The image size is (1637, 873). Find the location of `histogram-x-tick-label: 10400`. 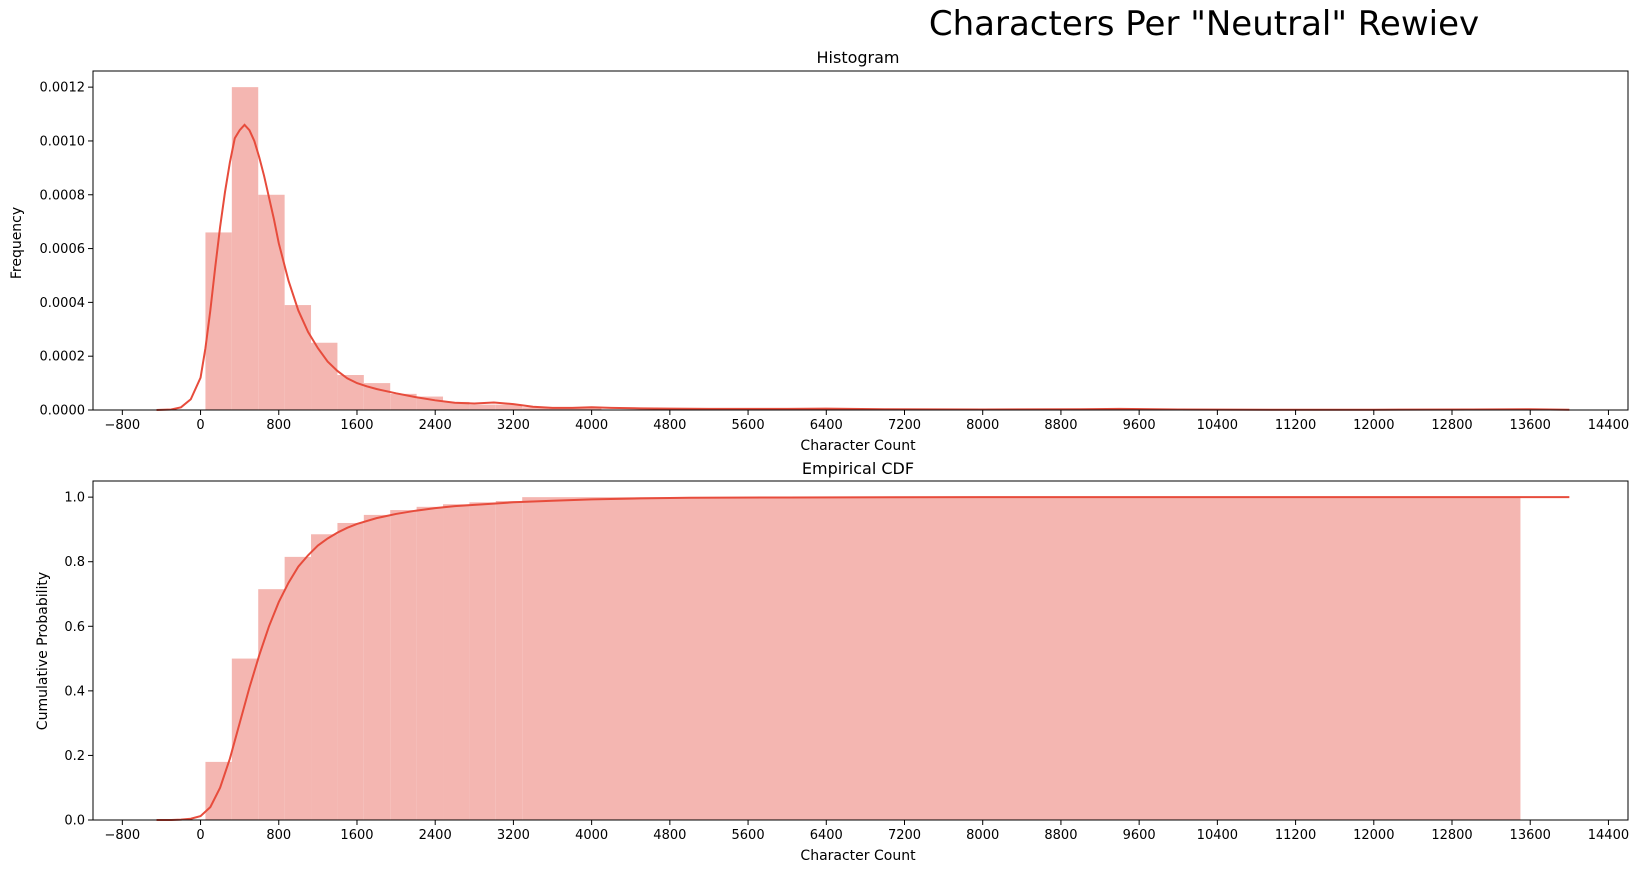

histogram-x-tick-label: 10400 is located at coordinates (1217, 425).